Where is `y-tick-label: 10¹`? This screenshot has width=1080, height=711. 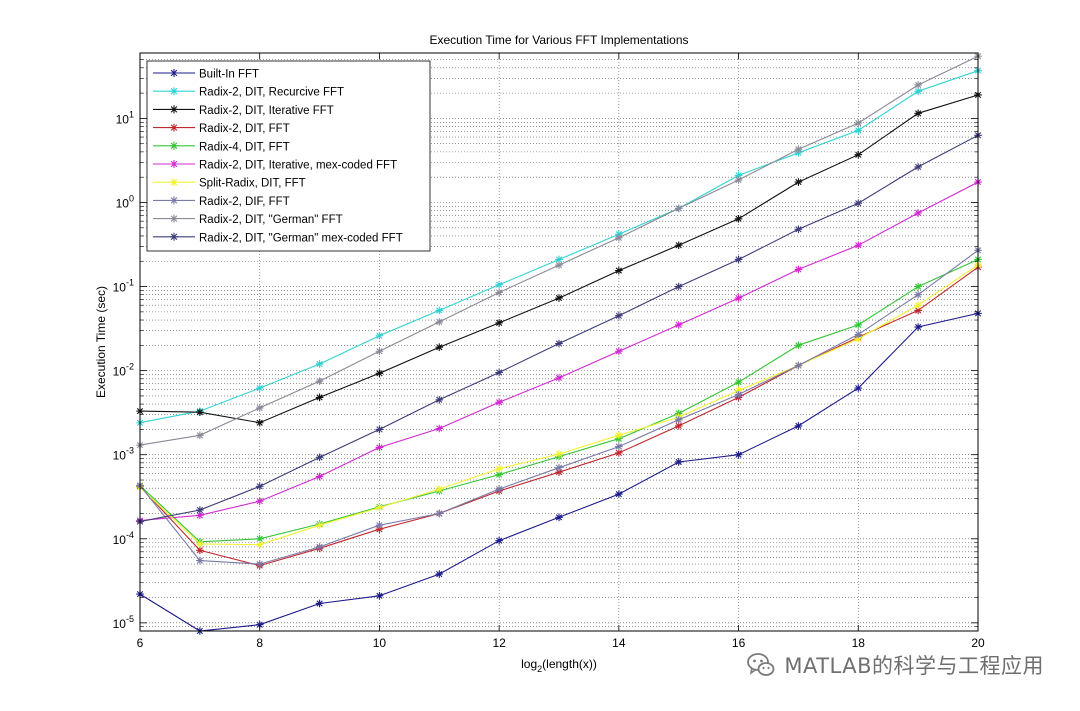 y-tick-label: 10¹ is located at coordinates (125, 117).